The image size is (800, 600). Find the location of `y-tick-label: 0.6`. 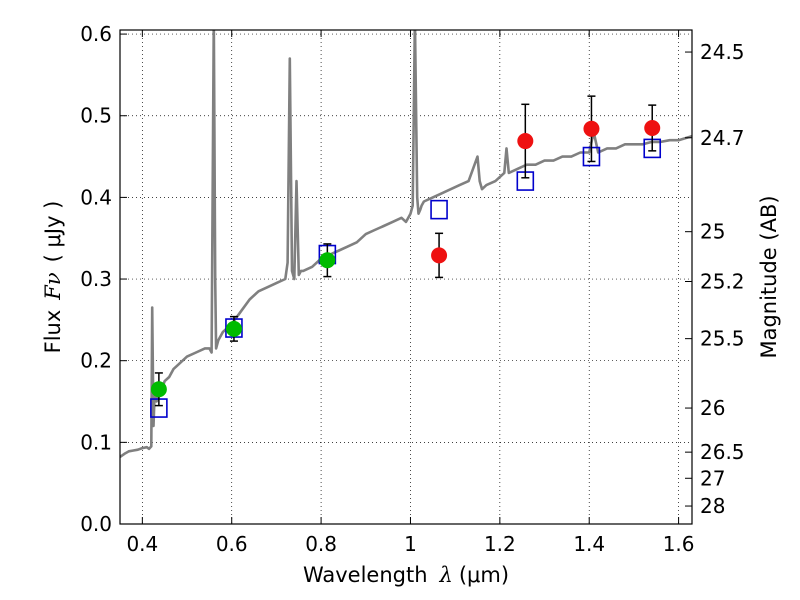

y-tick-label: 0.6 is located at coordinates (96, 34).